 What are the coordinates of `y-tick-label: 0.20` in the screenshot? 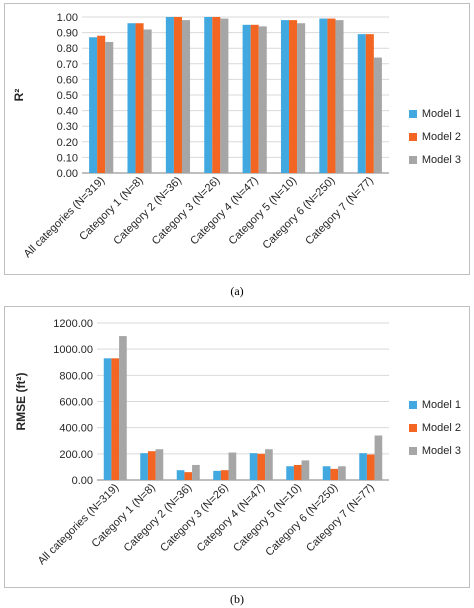 It's located at (67, 143).